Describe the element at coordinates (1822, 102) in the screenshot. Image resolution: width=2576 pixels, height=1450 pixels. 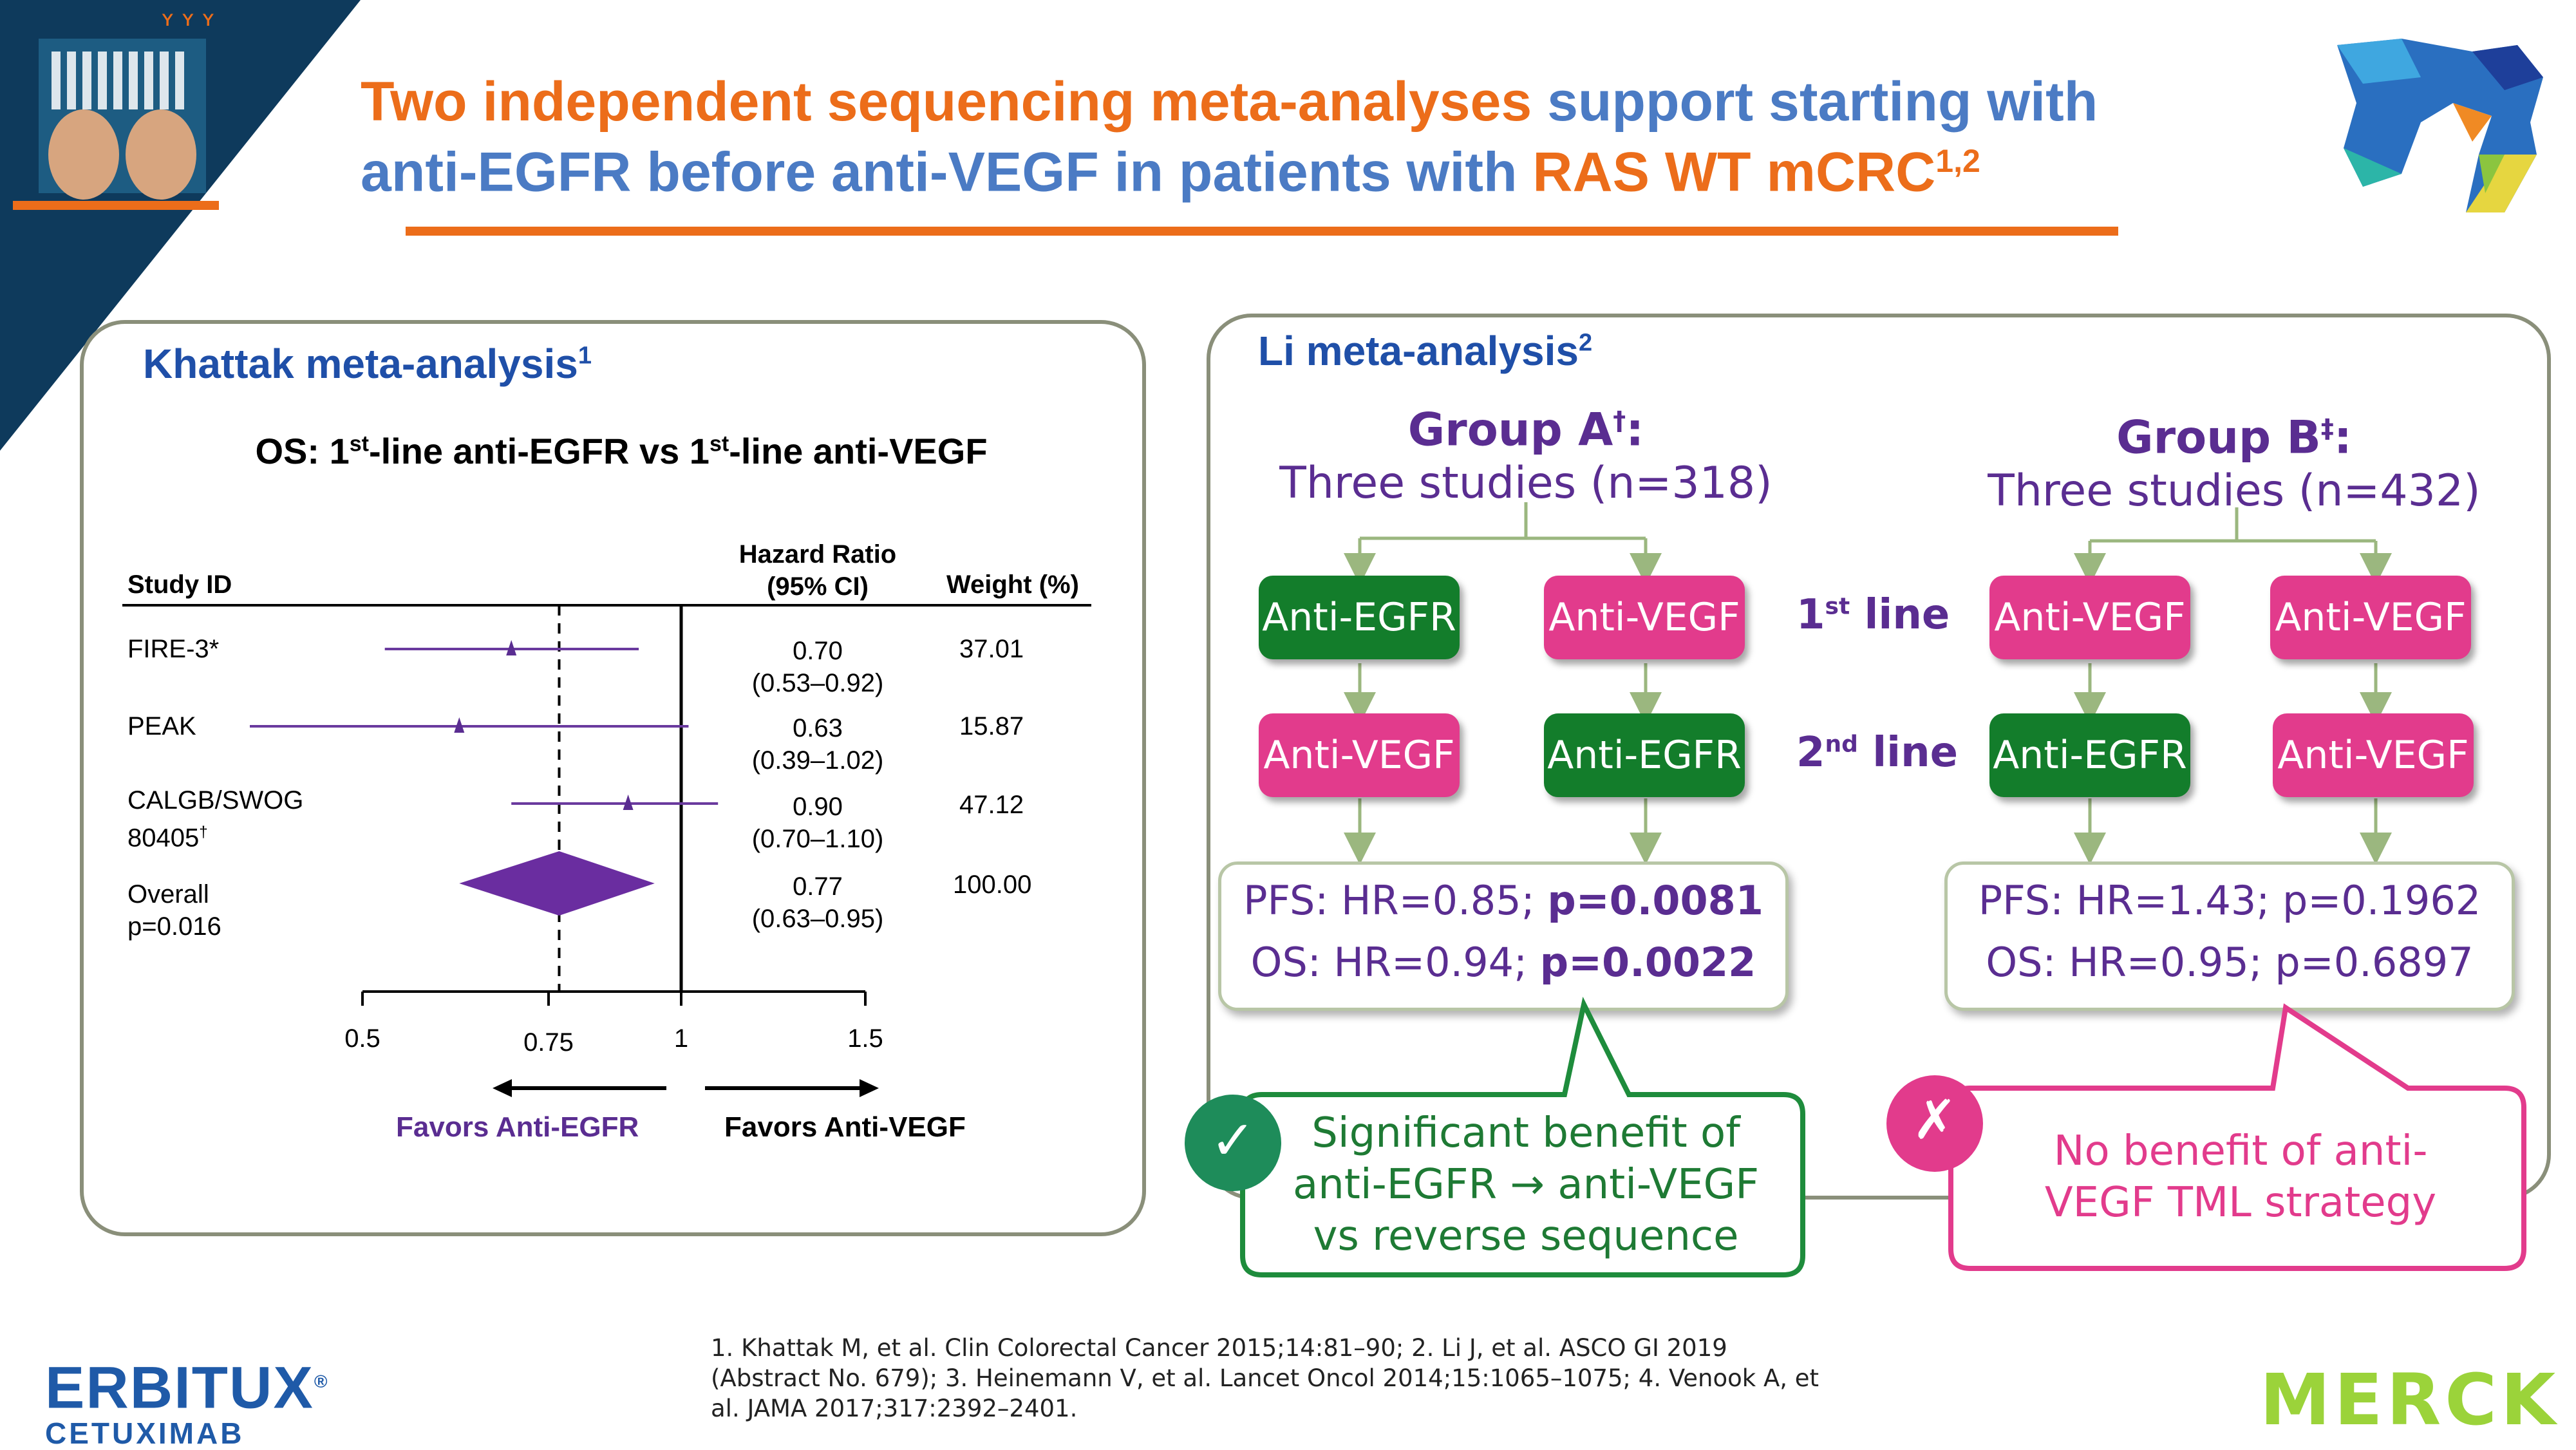
I see `title-part-blue-1: support starting with` at that location.